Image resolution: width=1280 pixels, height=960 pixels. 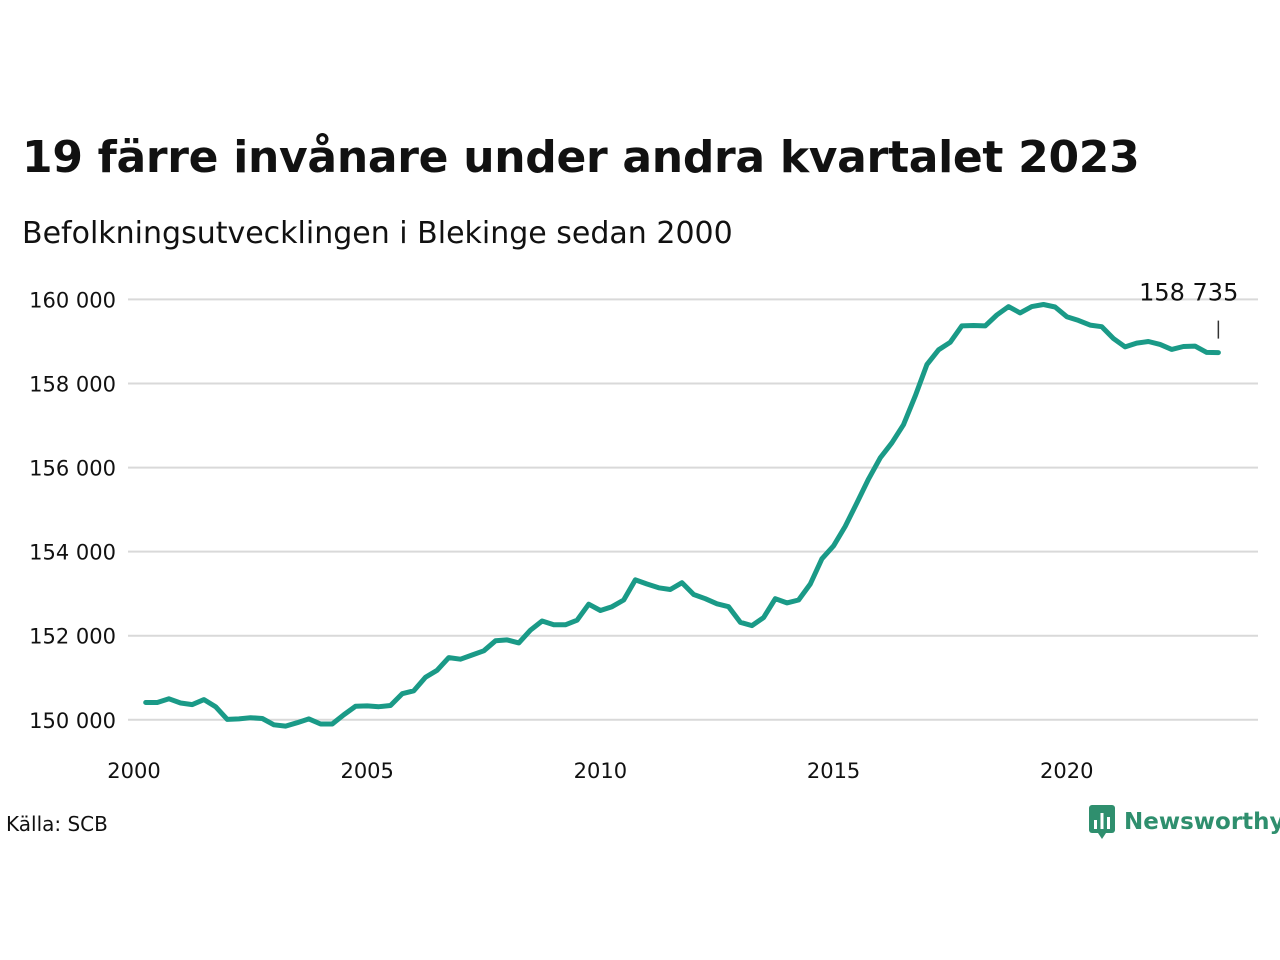 I want to click on x-tick-label: 2010, so click(x=600, y=771).